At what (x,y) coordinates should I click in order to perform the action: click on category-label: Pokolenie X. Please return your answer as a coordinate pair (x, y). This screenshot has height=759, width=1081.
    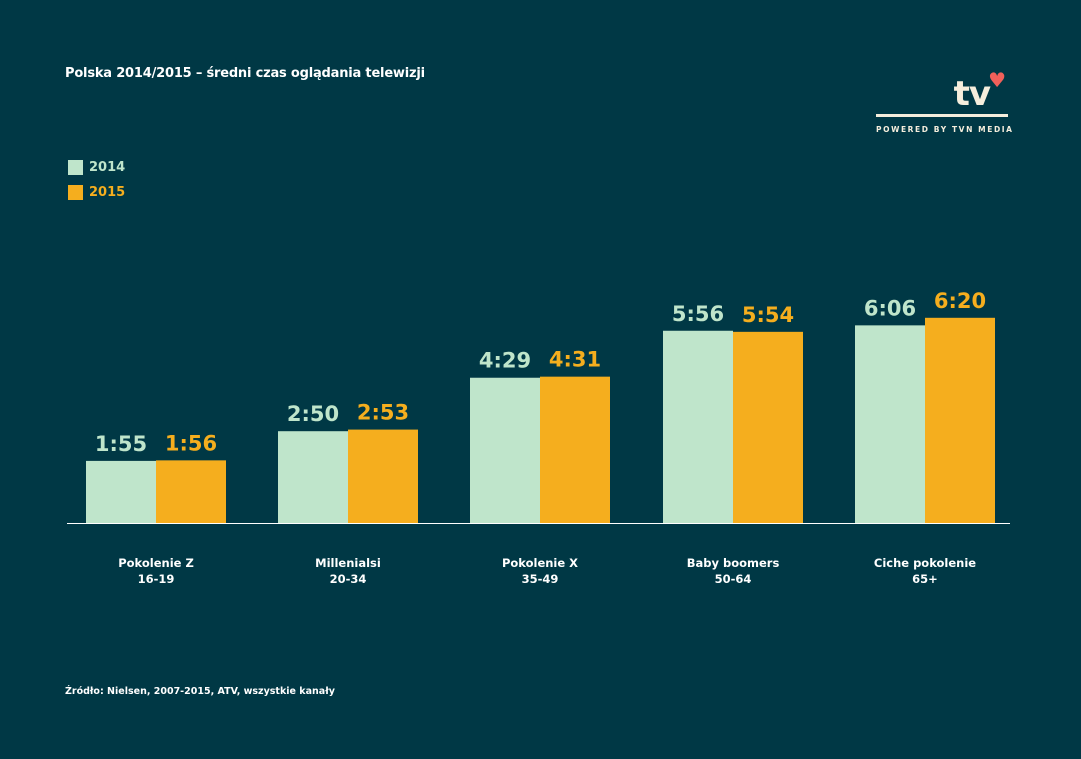
    Looking at the image, I should click on (540, 563).